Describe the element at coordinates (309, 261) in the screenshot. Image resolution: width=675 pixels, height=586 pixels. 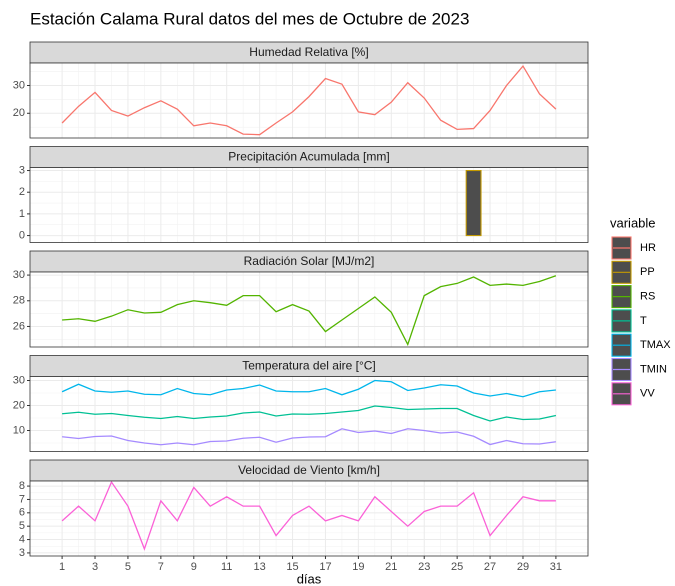
I see `strip-label: Radiación Solar [MJ/m2]` at that location.